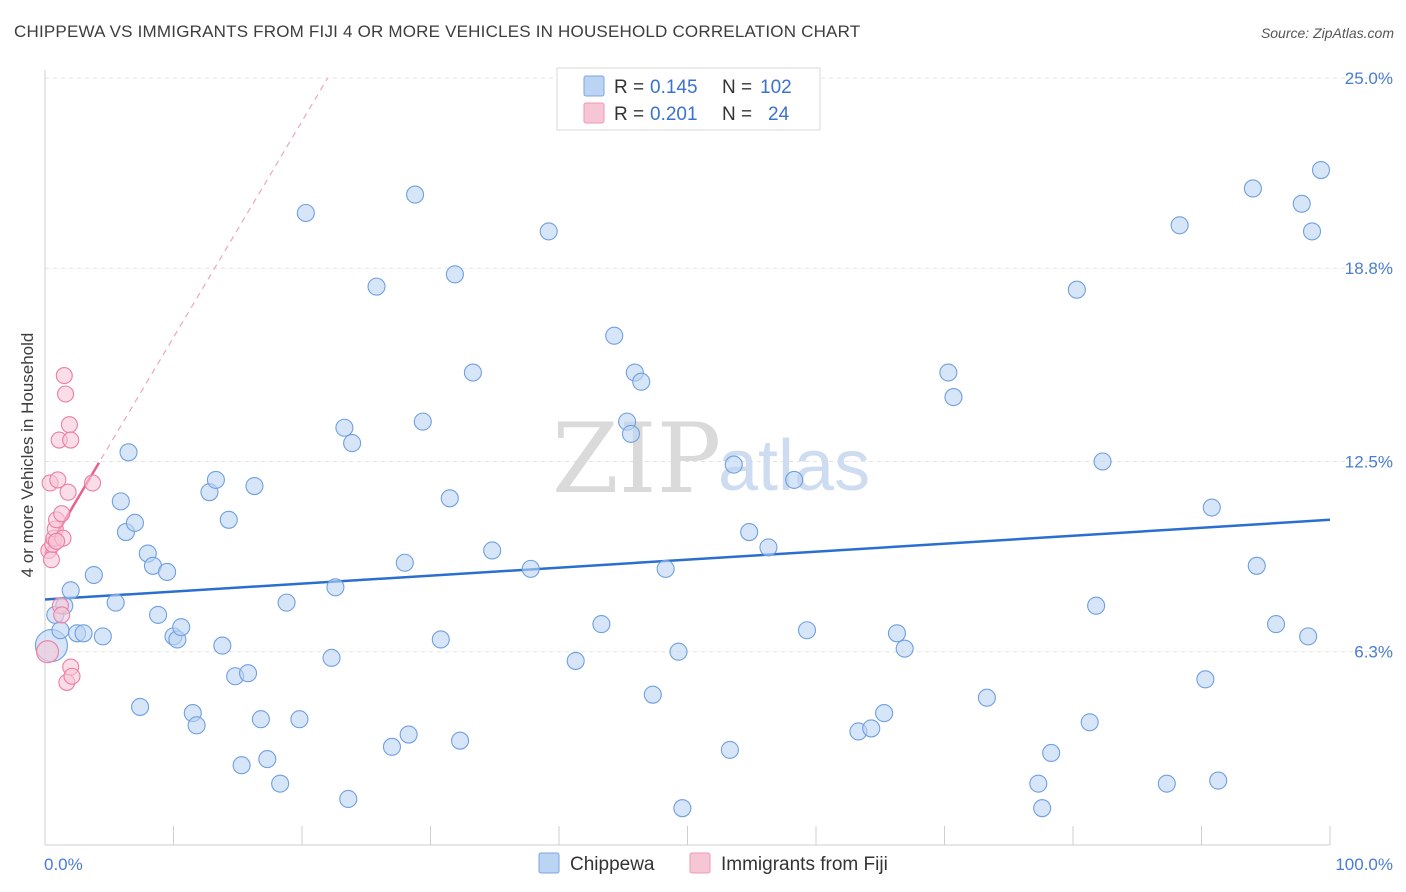 The width and height of the screenshot is (1406, 892). I want to click on legend-r-value-1: 0.145, so click(674, 87).